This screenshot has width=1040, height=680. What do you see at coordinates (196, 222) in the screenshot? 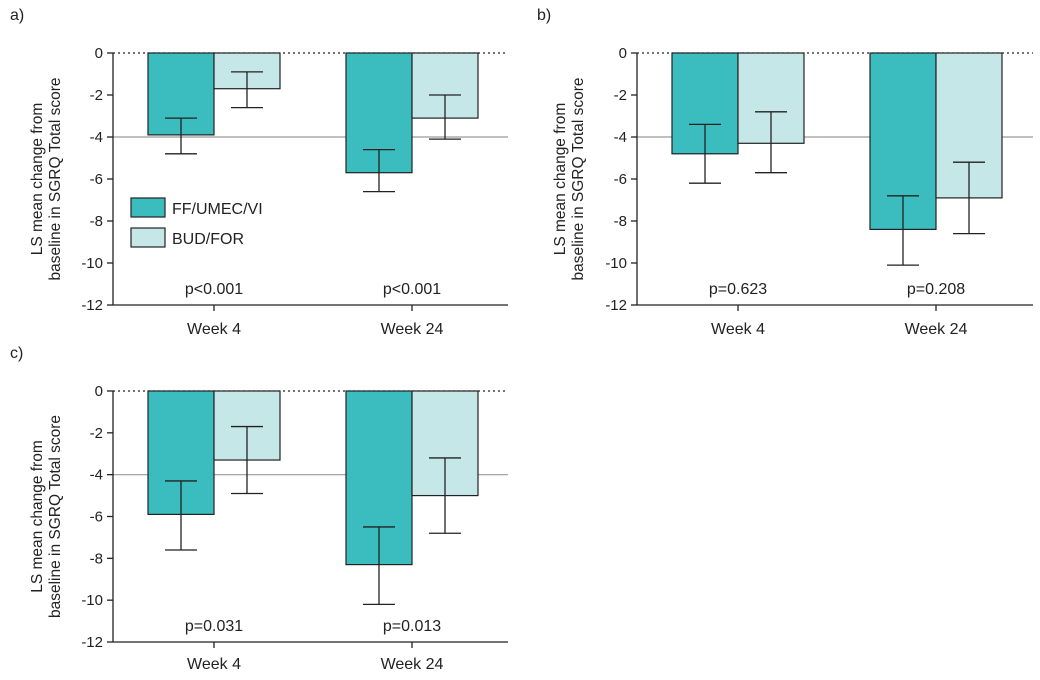
I see `legend: FF/UMEC/VI BUD/FOR` at bounding box center [196, 222].